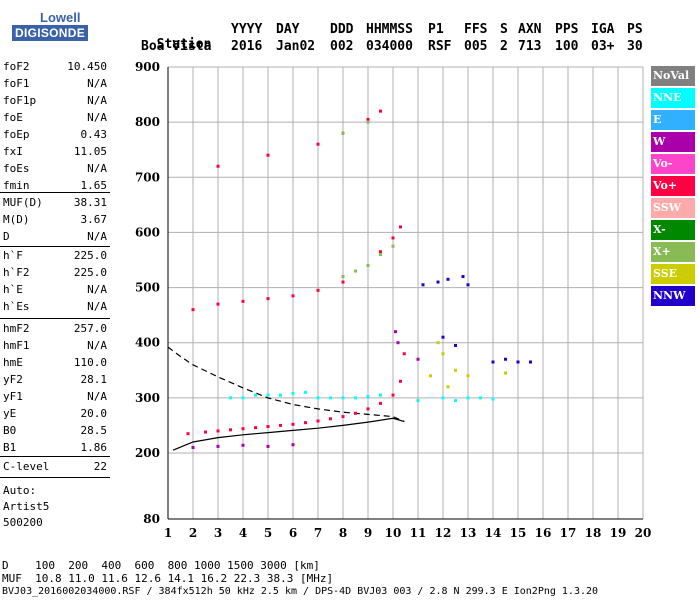  What do you see at coordinates (673, 186) in the screenshot?
I see `legend-item: Vo+` at bounding box center [673, 186].